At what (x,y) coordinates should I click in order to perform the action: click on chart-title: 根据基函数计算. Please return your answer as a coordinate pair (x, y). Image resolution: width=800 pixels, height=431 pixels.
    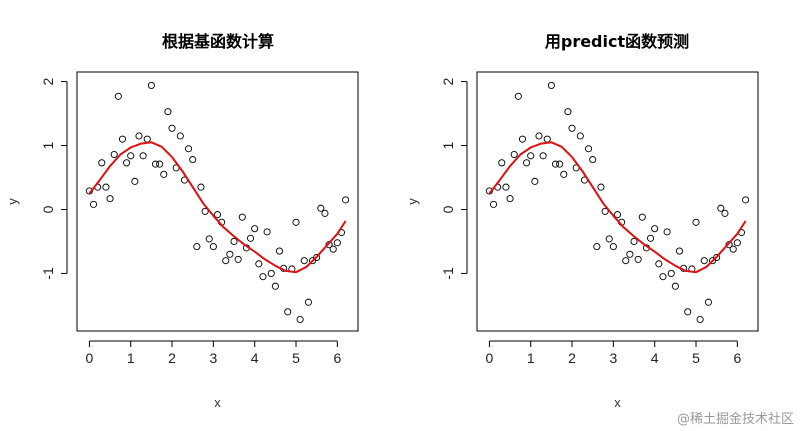
    Looking at the image, I should click on (218, 41).